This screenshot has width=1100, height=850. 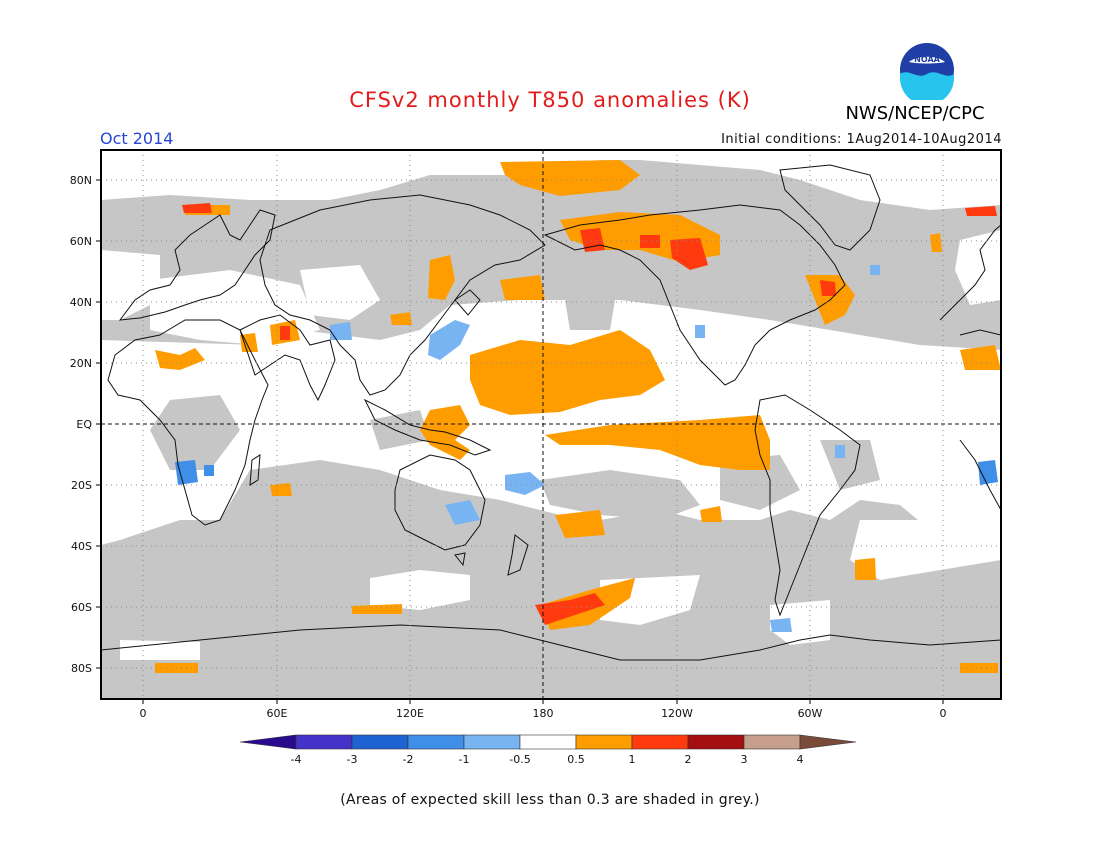 What do you see at coordinates (915, 113) in the screenshot?
I see `agency-label: NWS/NCEP/CPC` at bounding box center [915, 113].